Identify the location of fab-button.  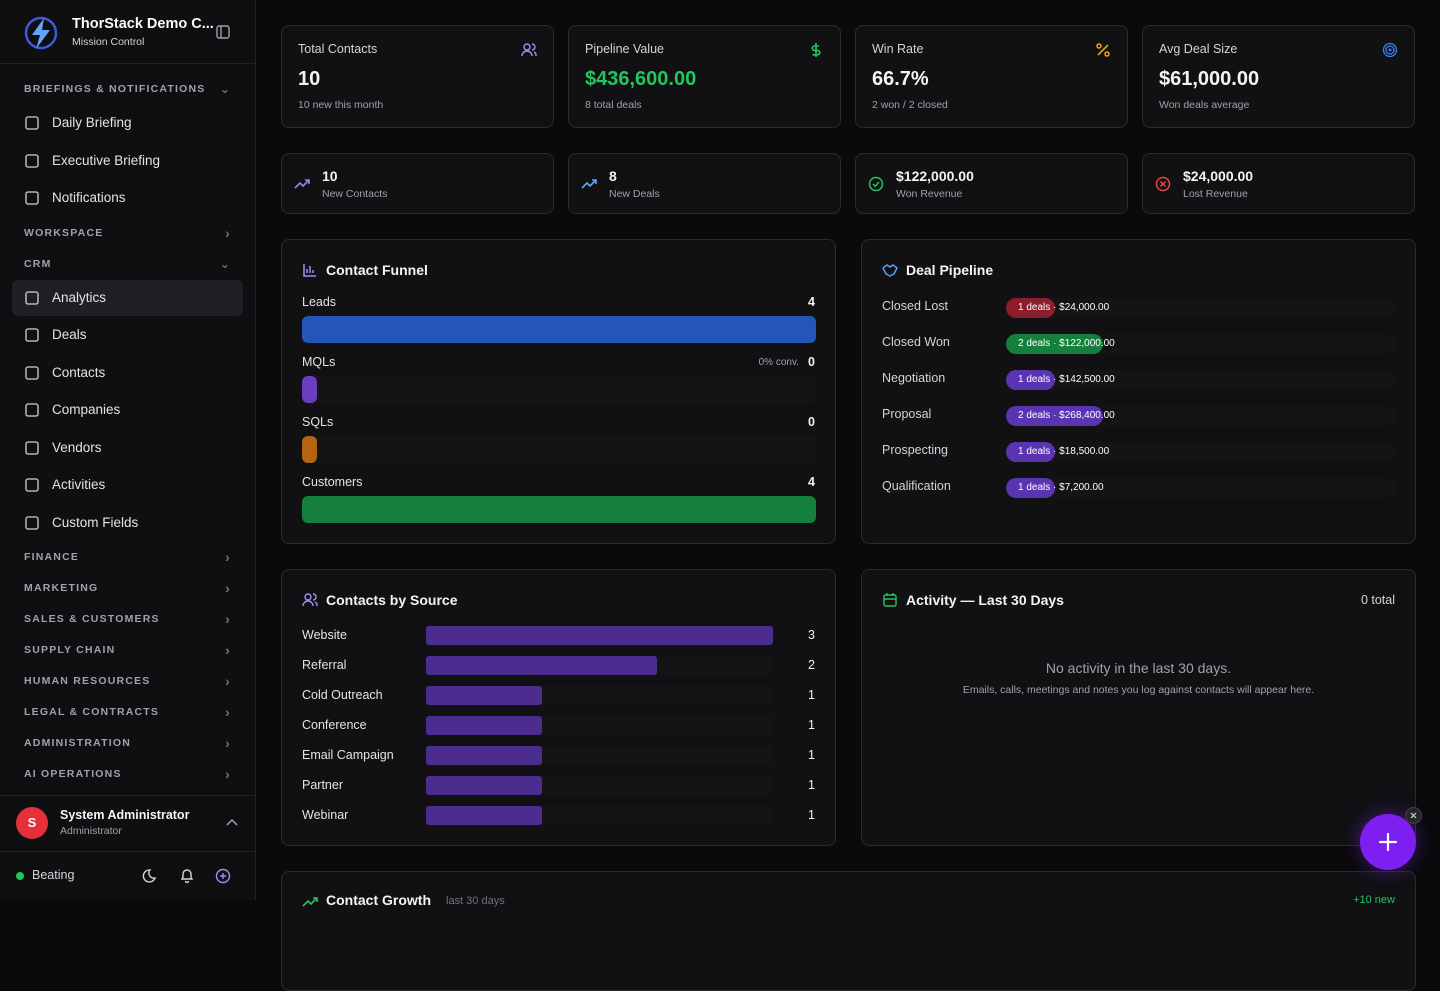
(1388, 842).